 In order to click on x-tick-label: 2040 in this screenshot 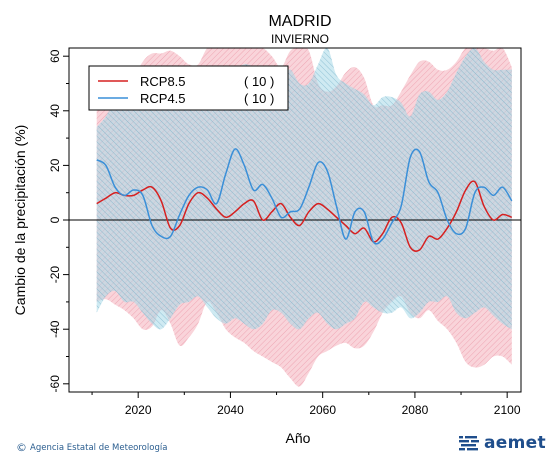, I will do `click(230, 410)`.